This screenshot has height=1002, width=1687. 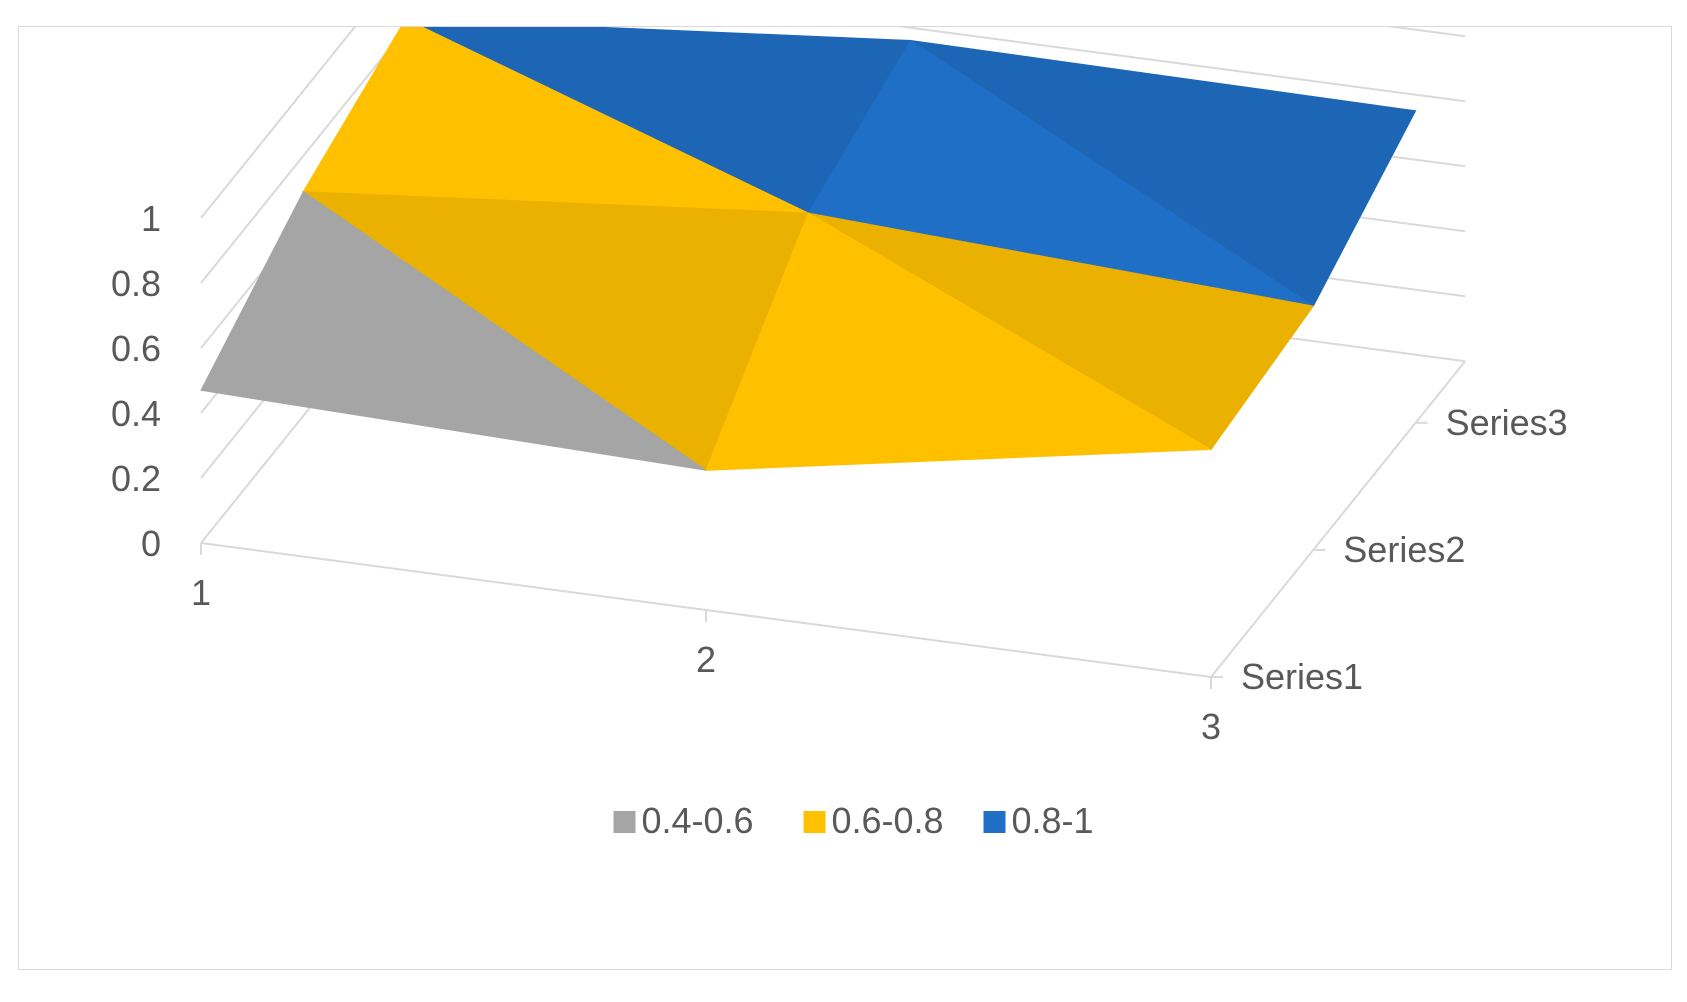 What do you see at coordinates (136, 348) in the screenshot?
I see `z-tick-label: 0.6` at bounding box center [136, 348].